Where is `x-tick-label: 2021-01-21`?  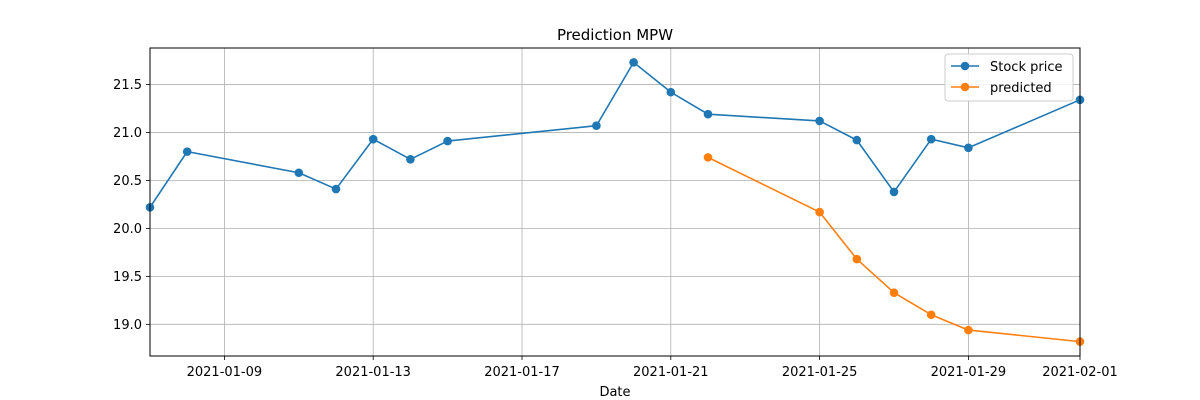 x-tick-label: 2021-01-21 is located at coordinates (671, 372).